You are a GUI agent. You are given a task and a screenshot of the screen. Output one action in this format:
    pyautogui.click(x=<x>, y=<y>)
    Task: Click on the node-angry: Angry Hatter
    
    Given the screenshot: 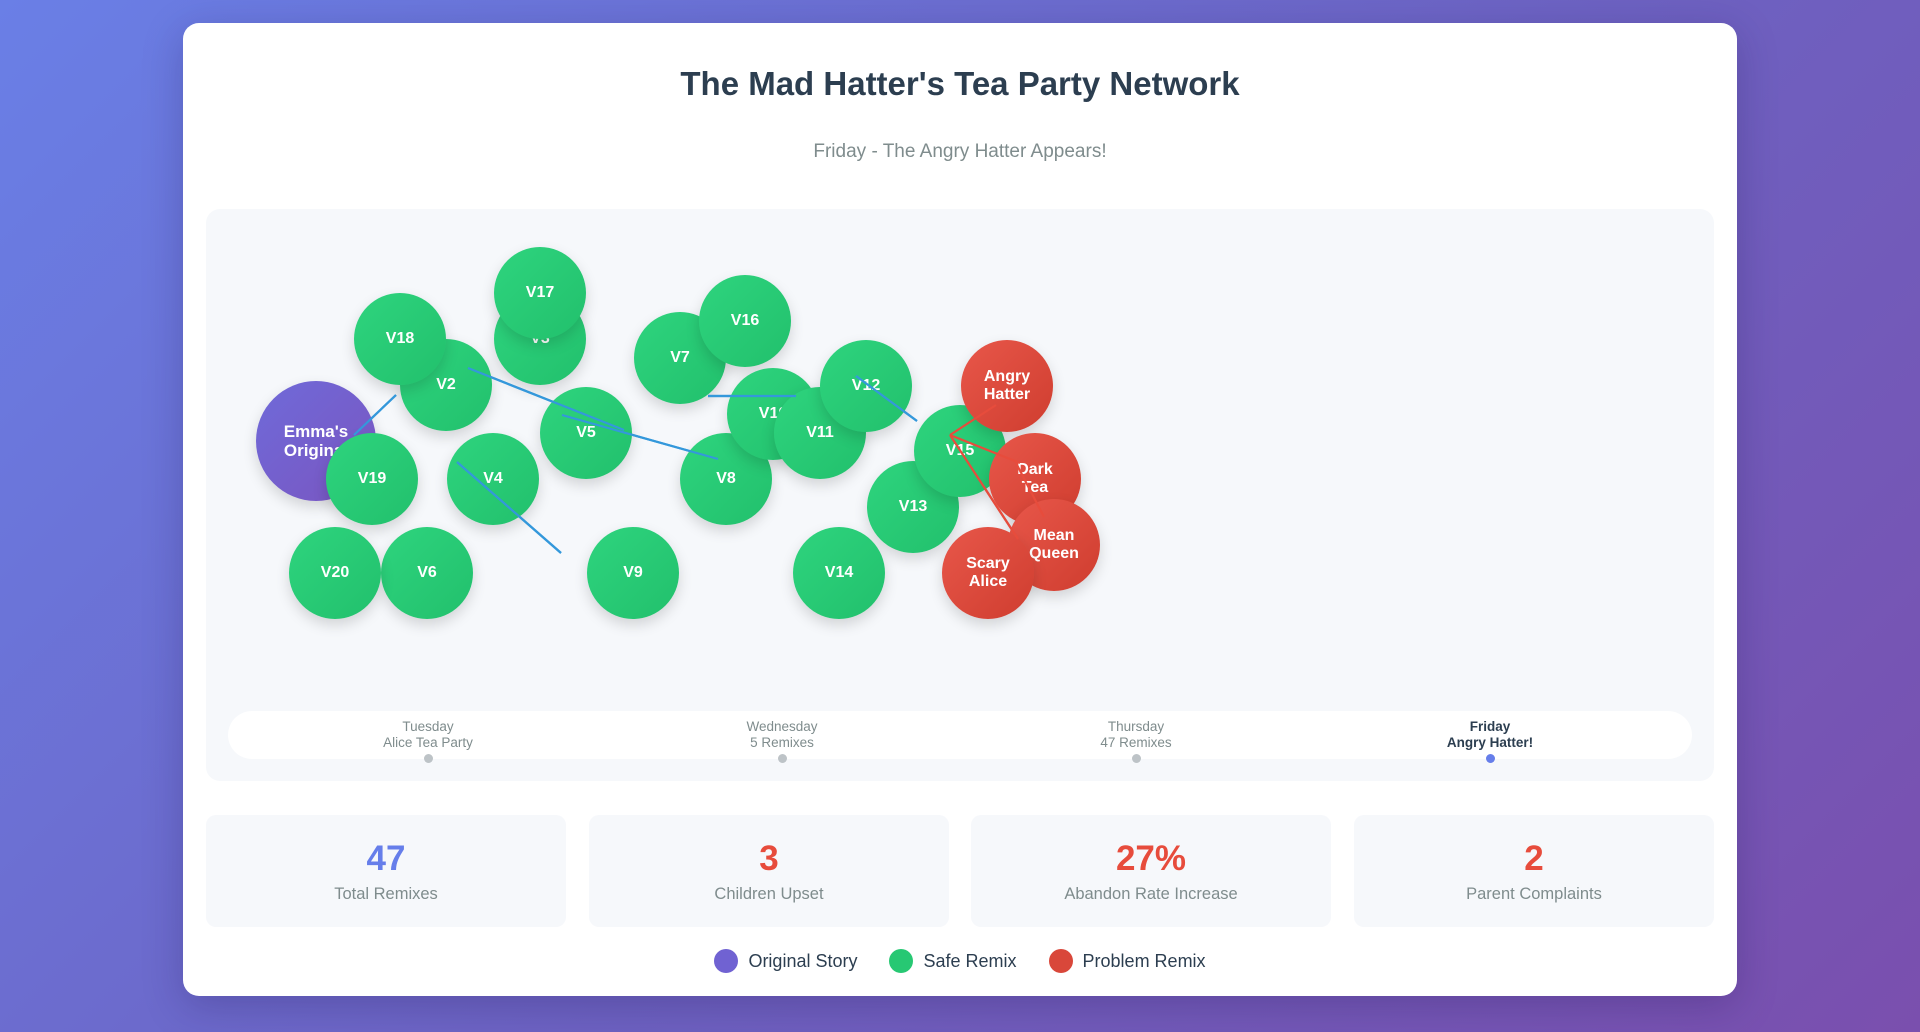 What is the action you would take?
    pyautogui.click(x=1007, y=386)
    